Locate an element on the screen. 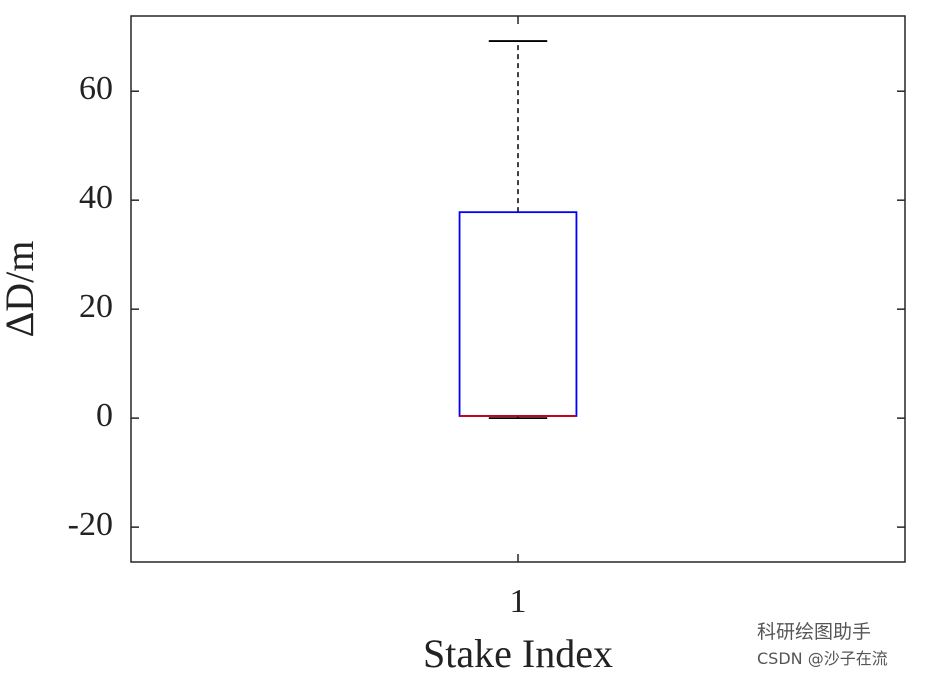 Image resolution: width=927 pixels, height=679 pixels. y-axis-label: ΔD/m is located at coordinates (21, 289).